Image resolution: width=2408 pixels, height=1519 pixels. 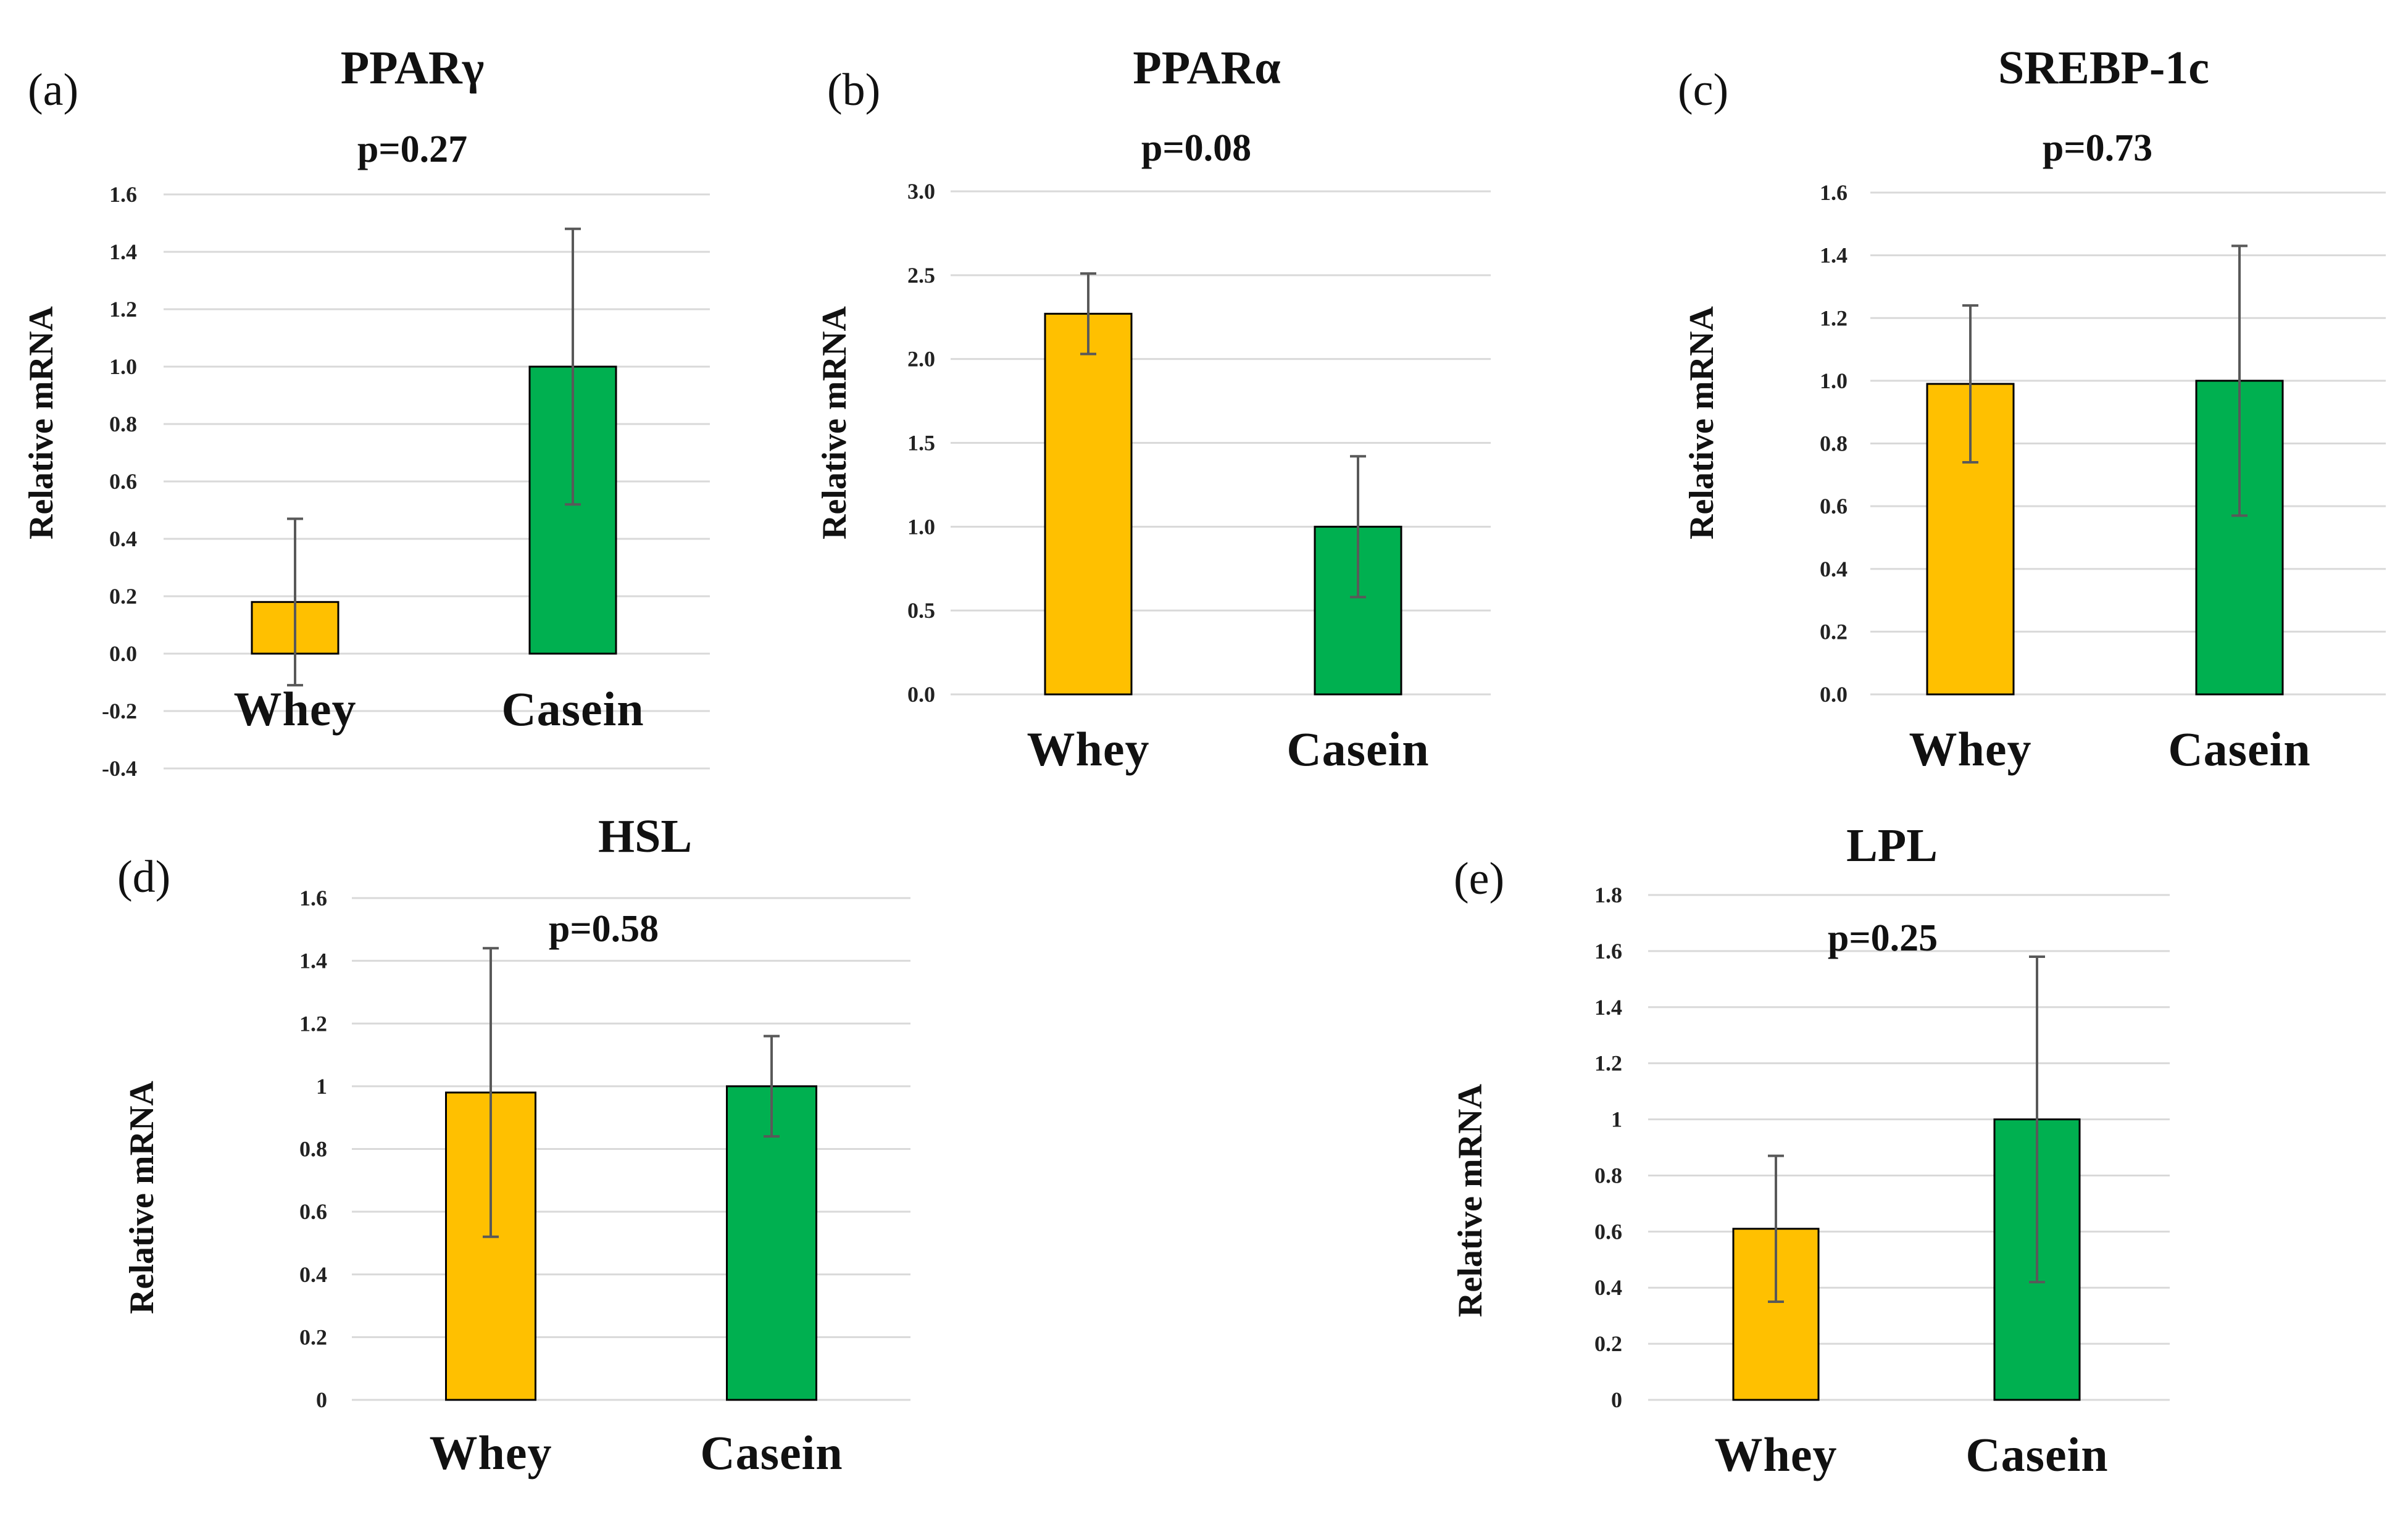 What do you see at coordinates (1479, 879) in the screenshot?
I see `panel-label: (e)` at bounding box center [1479, 879].